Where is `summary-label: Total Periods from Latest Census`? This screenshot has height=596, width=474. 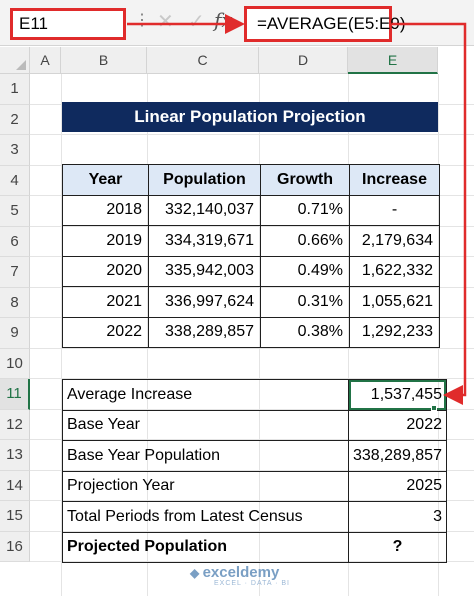 summary-label: Total Periods from Latest Census is located at coordinates (205, 517).